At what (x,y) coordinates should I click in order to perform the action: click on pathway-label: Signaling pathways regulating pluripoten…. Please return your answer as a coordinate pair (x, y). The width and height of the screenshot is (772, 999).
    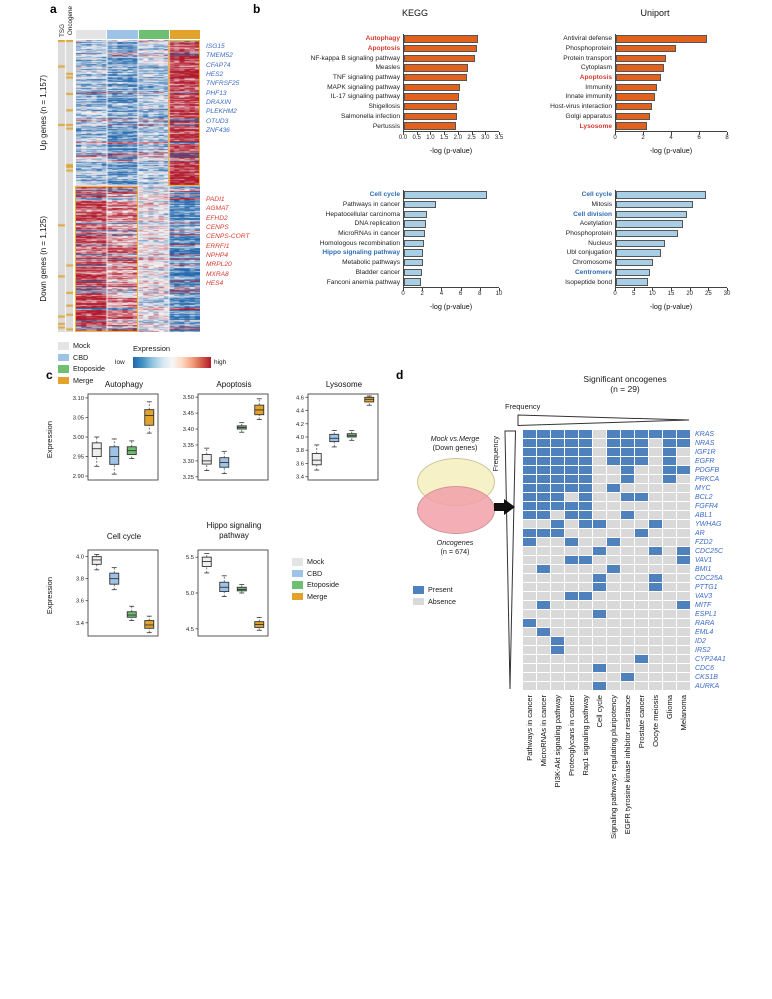
    Looking at the image, I should click on (613, 767).